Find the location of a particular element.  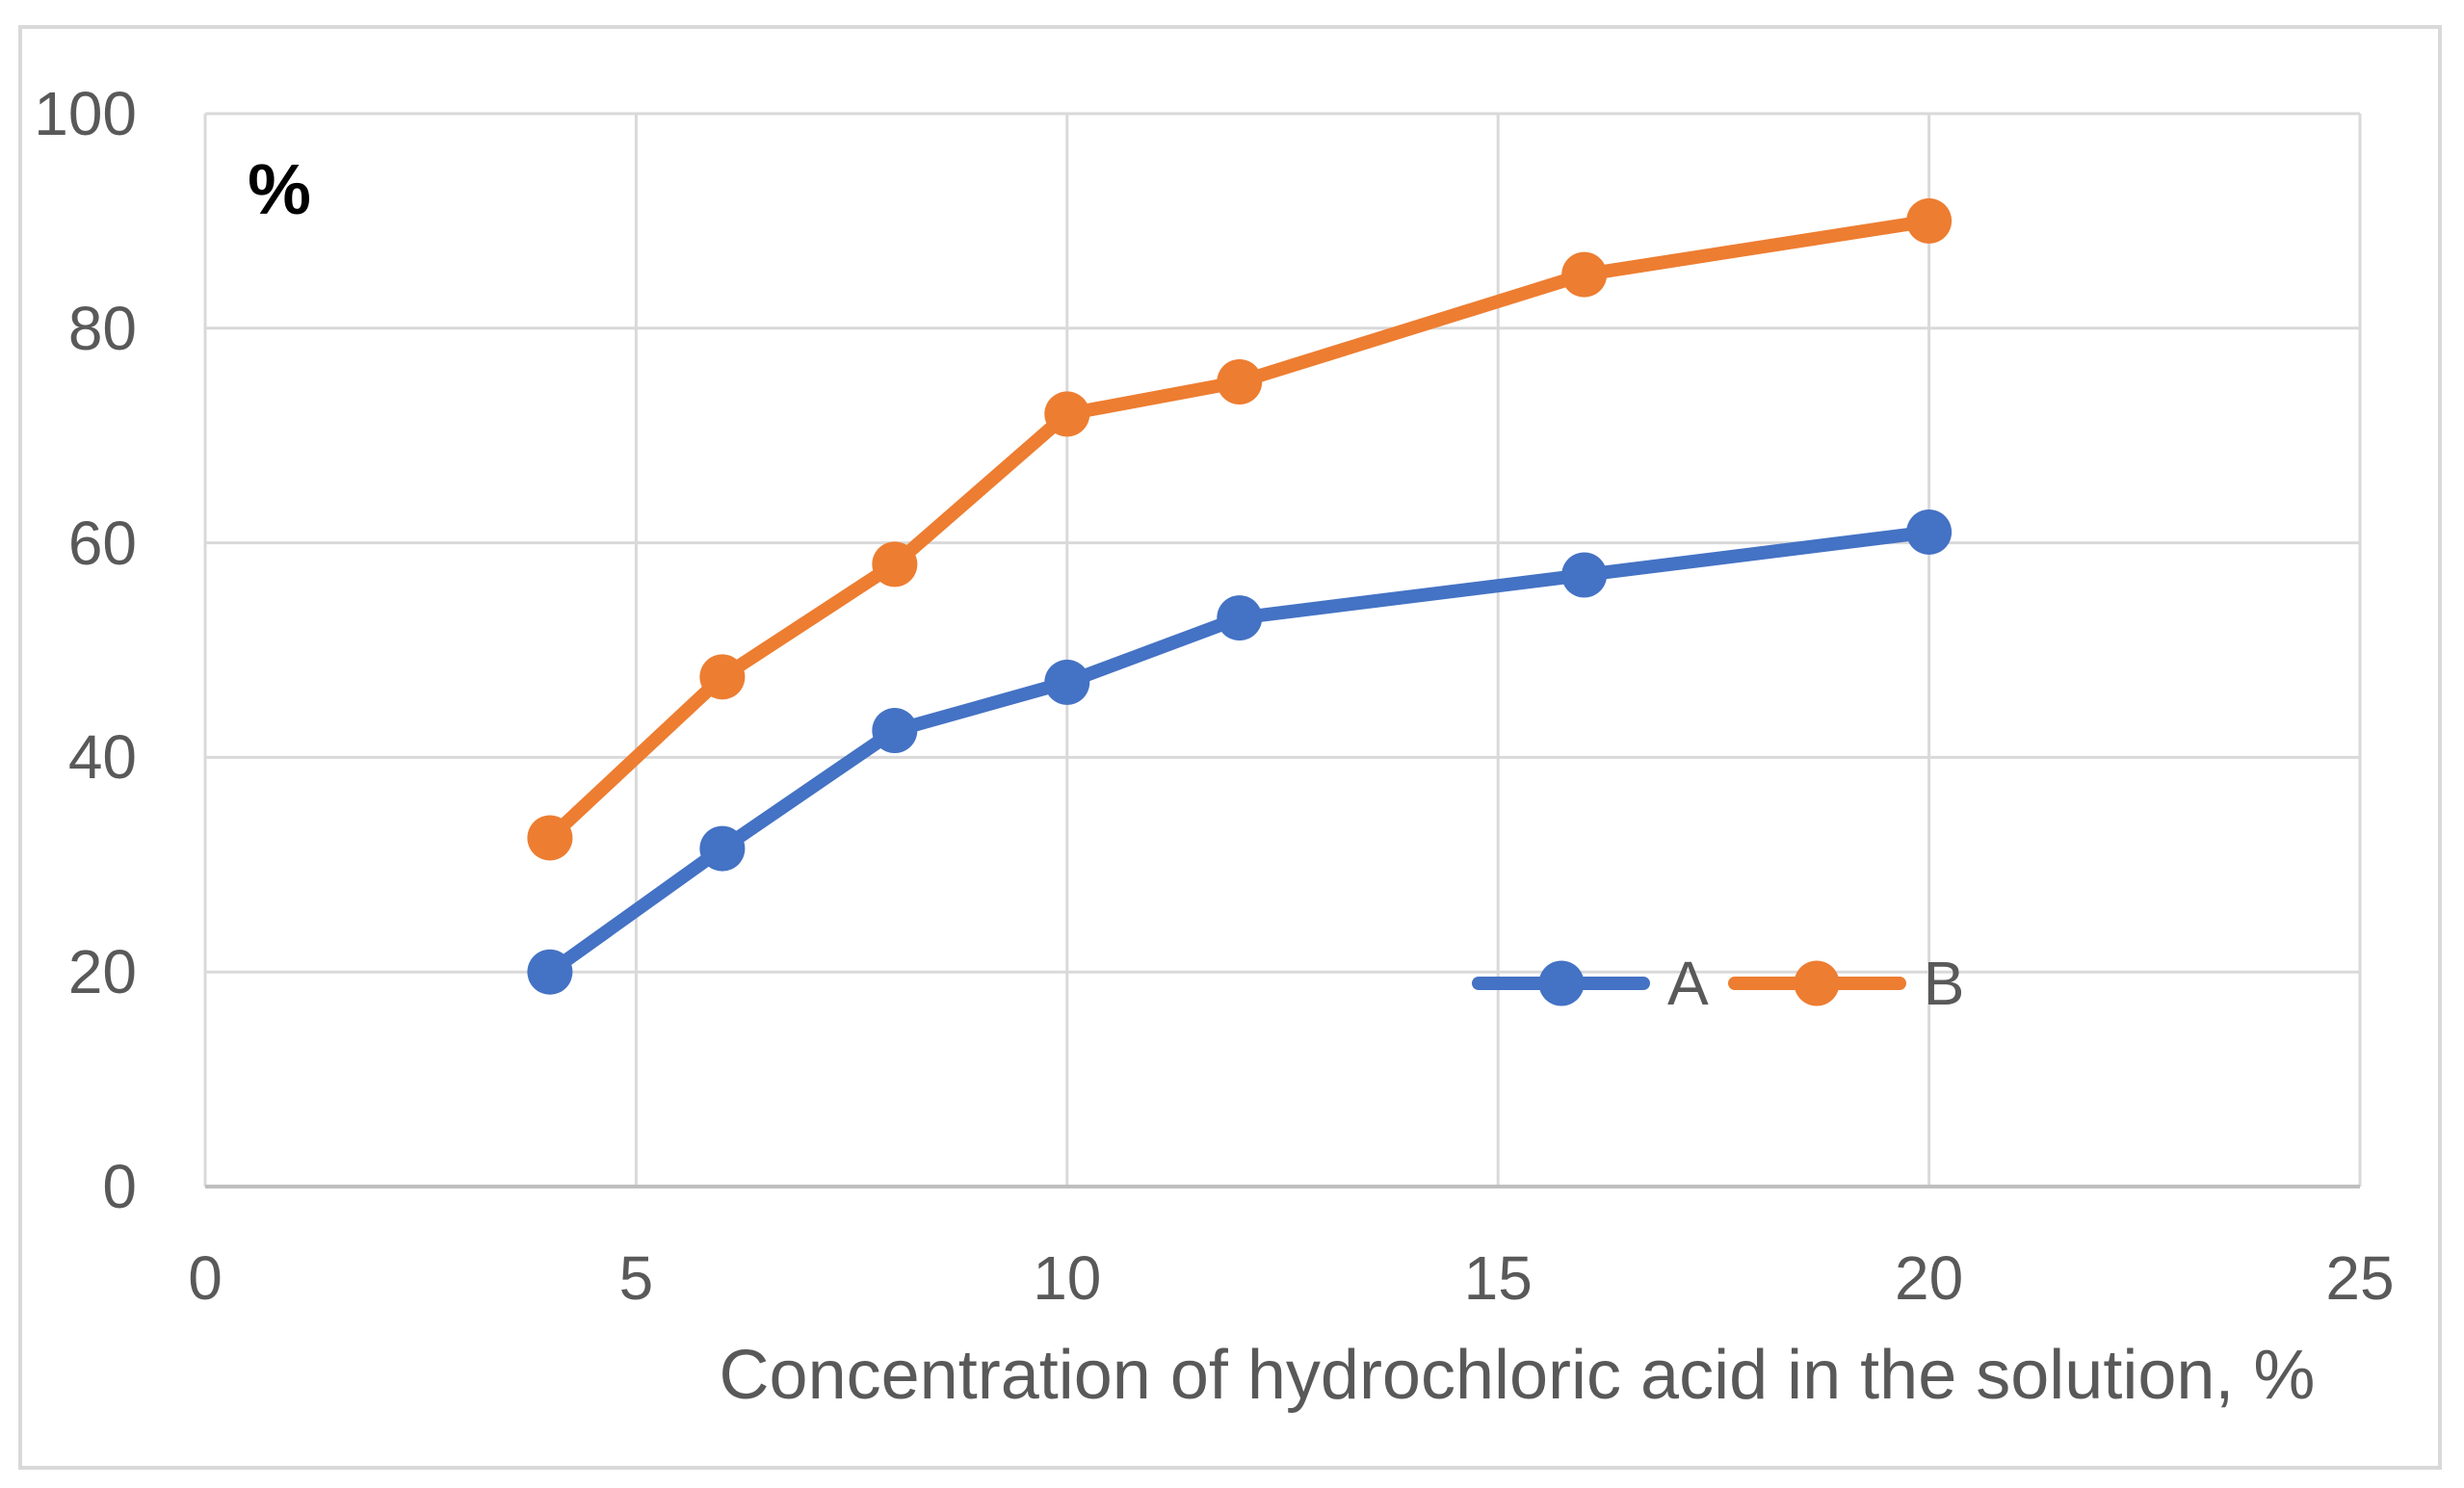

legend-marker-b-icon is located at coordinates (1816, 983).